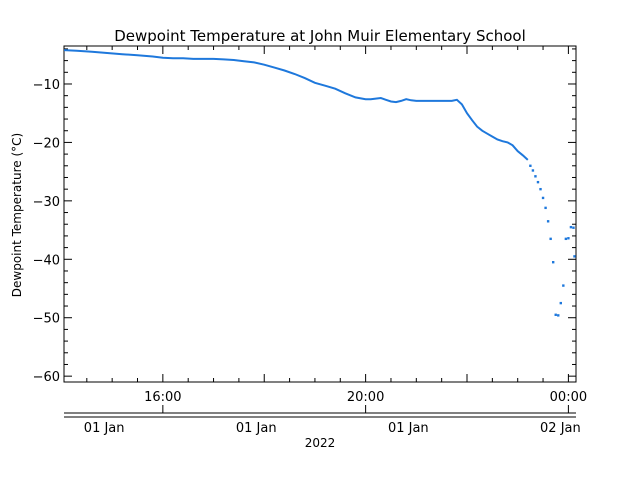 This screenshot has height=480, width=640. I want to click on time-tick-label: 16:00, so click(162, 397).